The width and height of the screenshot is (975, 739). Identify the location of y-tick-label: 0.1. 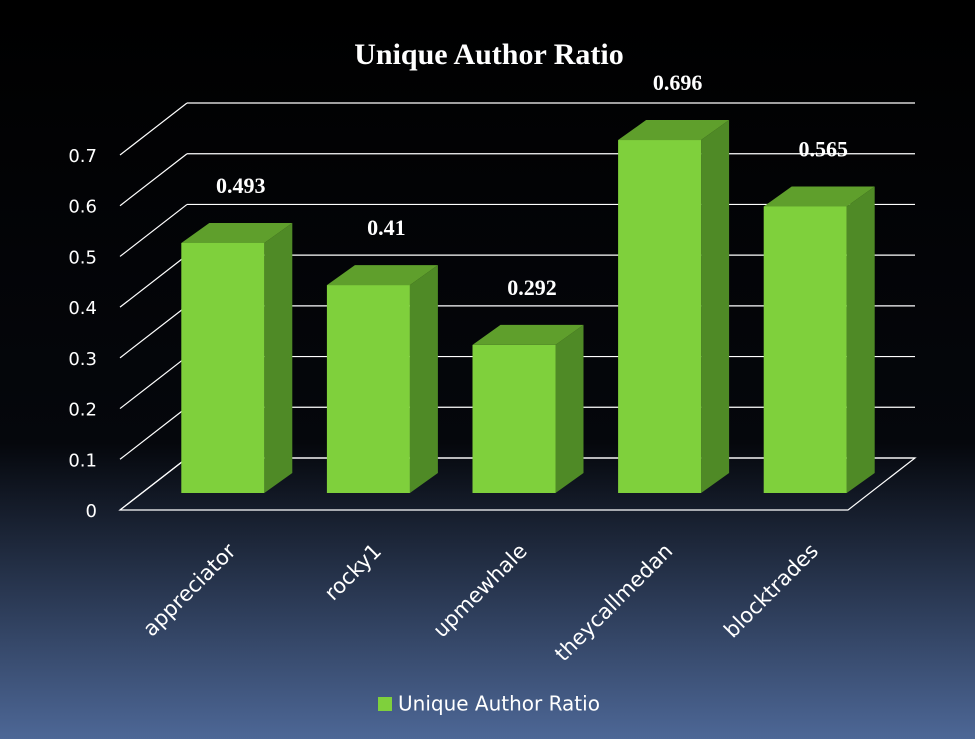
(82, 460).